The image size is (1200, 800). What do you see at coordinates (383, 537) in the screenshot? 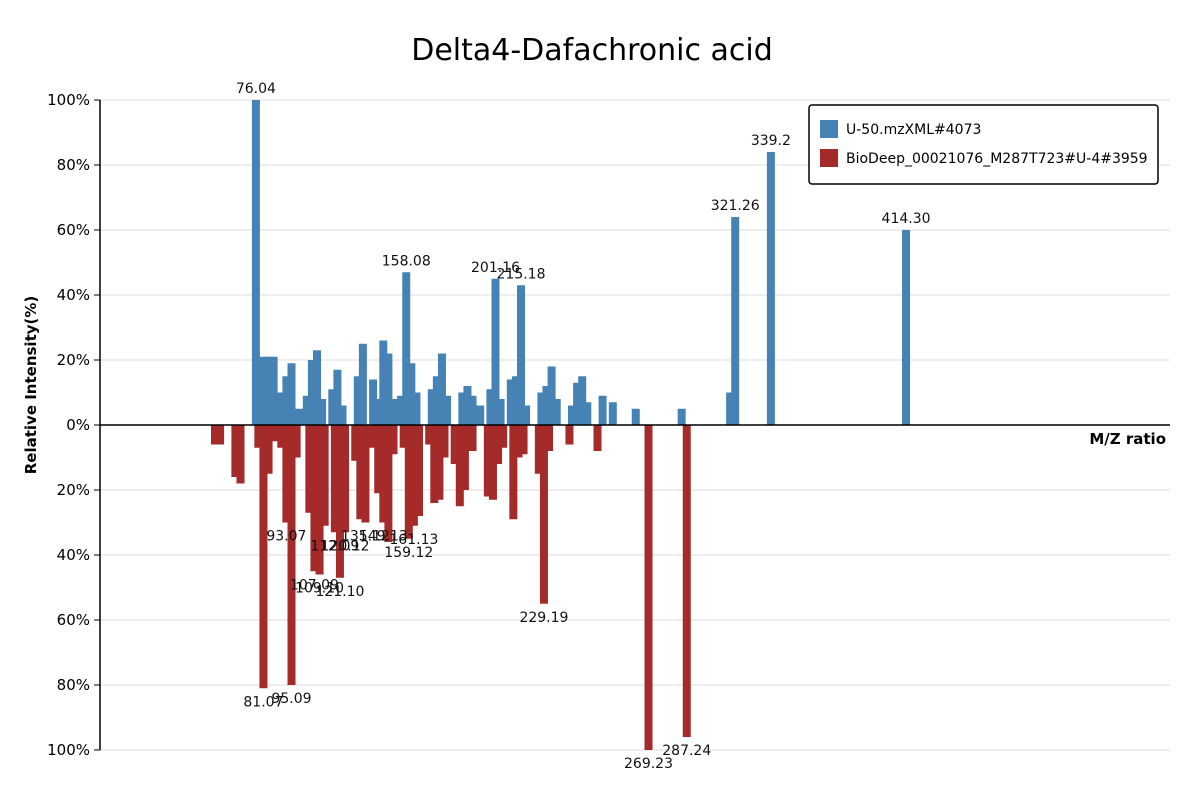
I see `peak-label: 149.13` at bounding box center [383, 537].